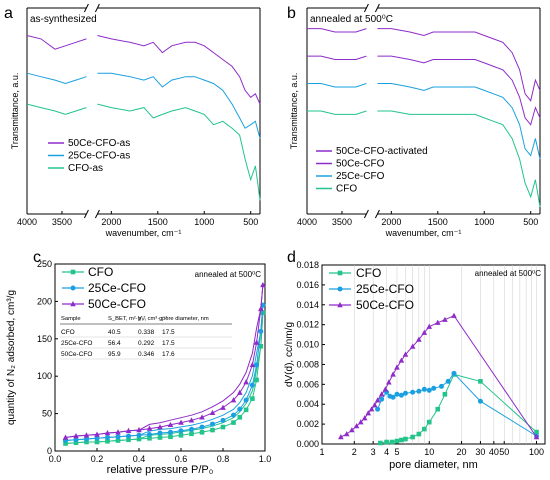 This screenshot has height=480, width=550. I want to click on y-tick-label: 0.014, so click(307, 305).